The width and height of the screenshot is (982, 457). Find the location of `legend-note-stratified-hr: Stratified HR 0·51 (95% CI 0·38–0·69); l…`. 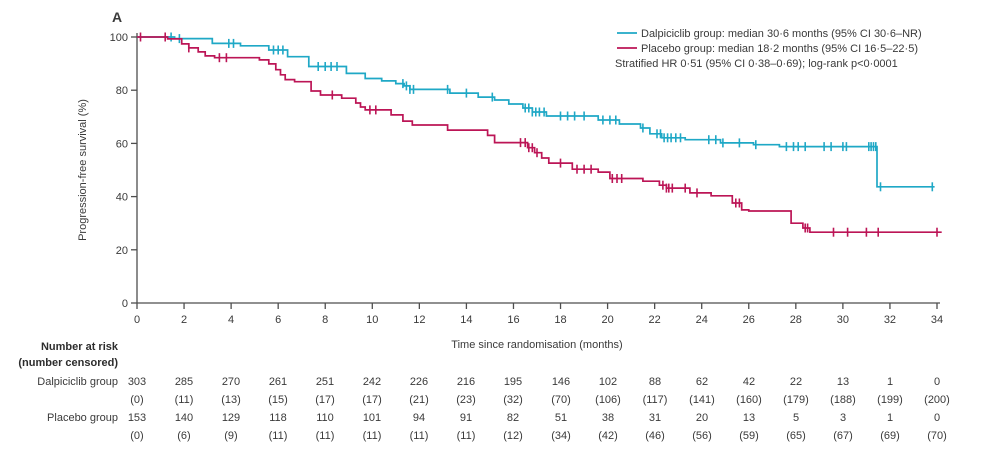

legend-note-stratified-hr: Stratified HR 0·51 (95% CI 0·38–0·69); l… is located at coordinates (756, 64).